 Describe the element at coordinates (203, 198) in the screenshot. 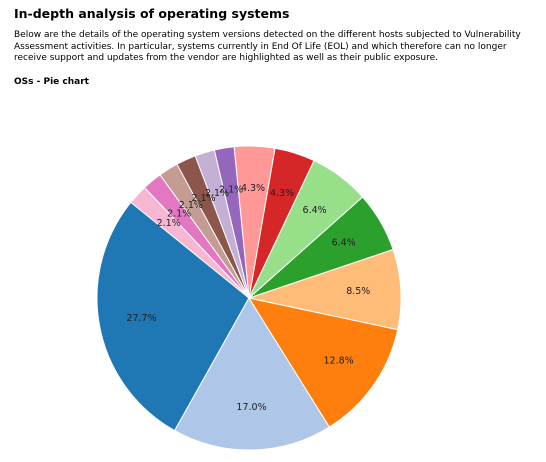

I see `pie-label-10: 2.1%` at that location.